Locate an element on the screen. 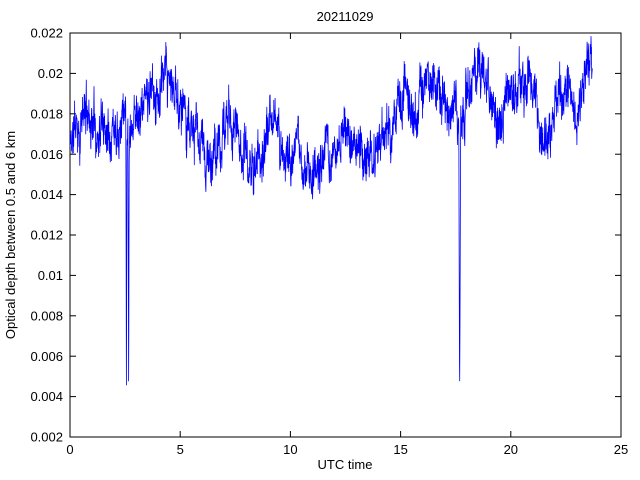  y-tick-label: 0.006 is located at coordinates (46, 356).